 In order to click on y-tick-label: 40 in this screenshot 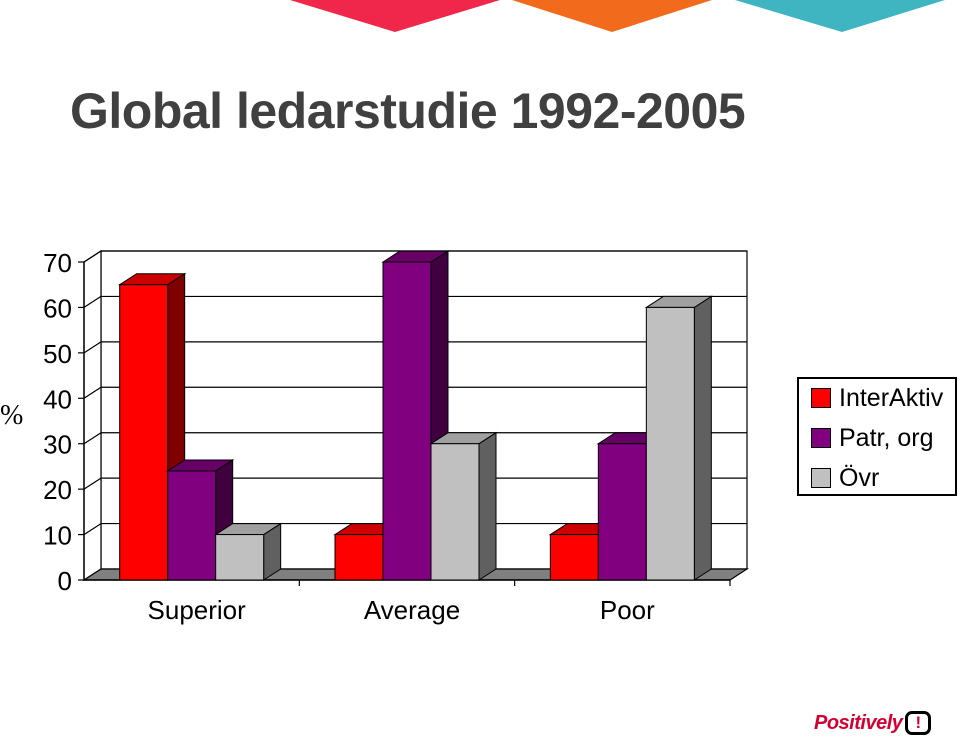, I will do `click(57, 399)`.